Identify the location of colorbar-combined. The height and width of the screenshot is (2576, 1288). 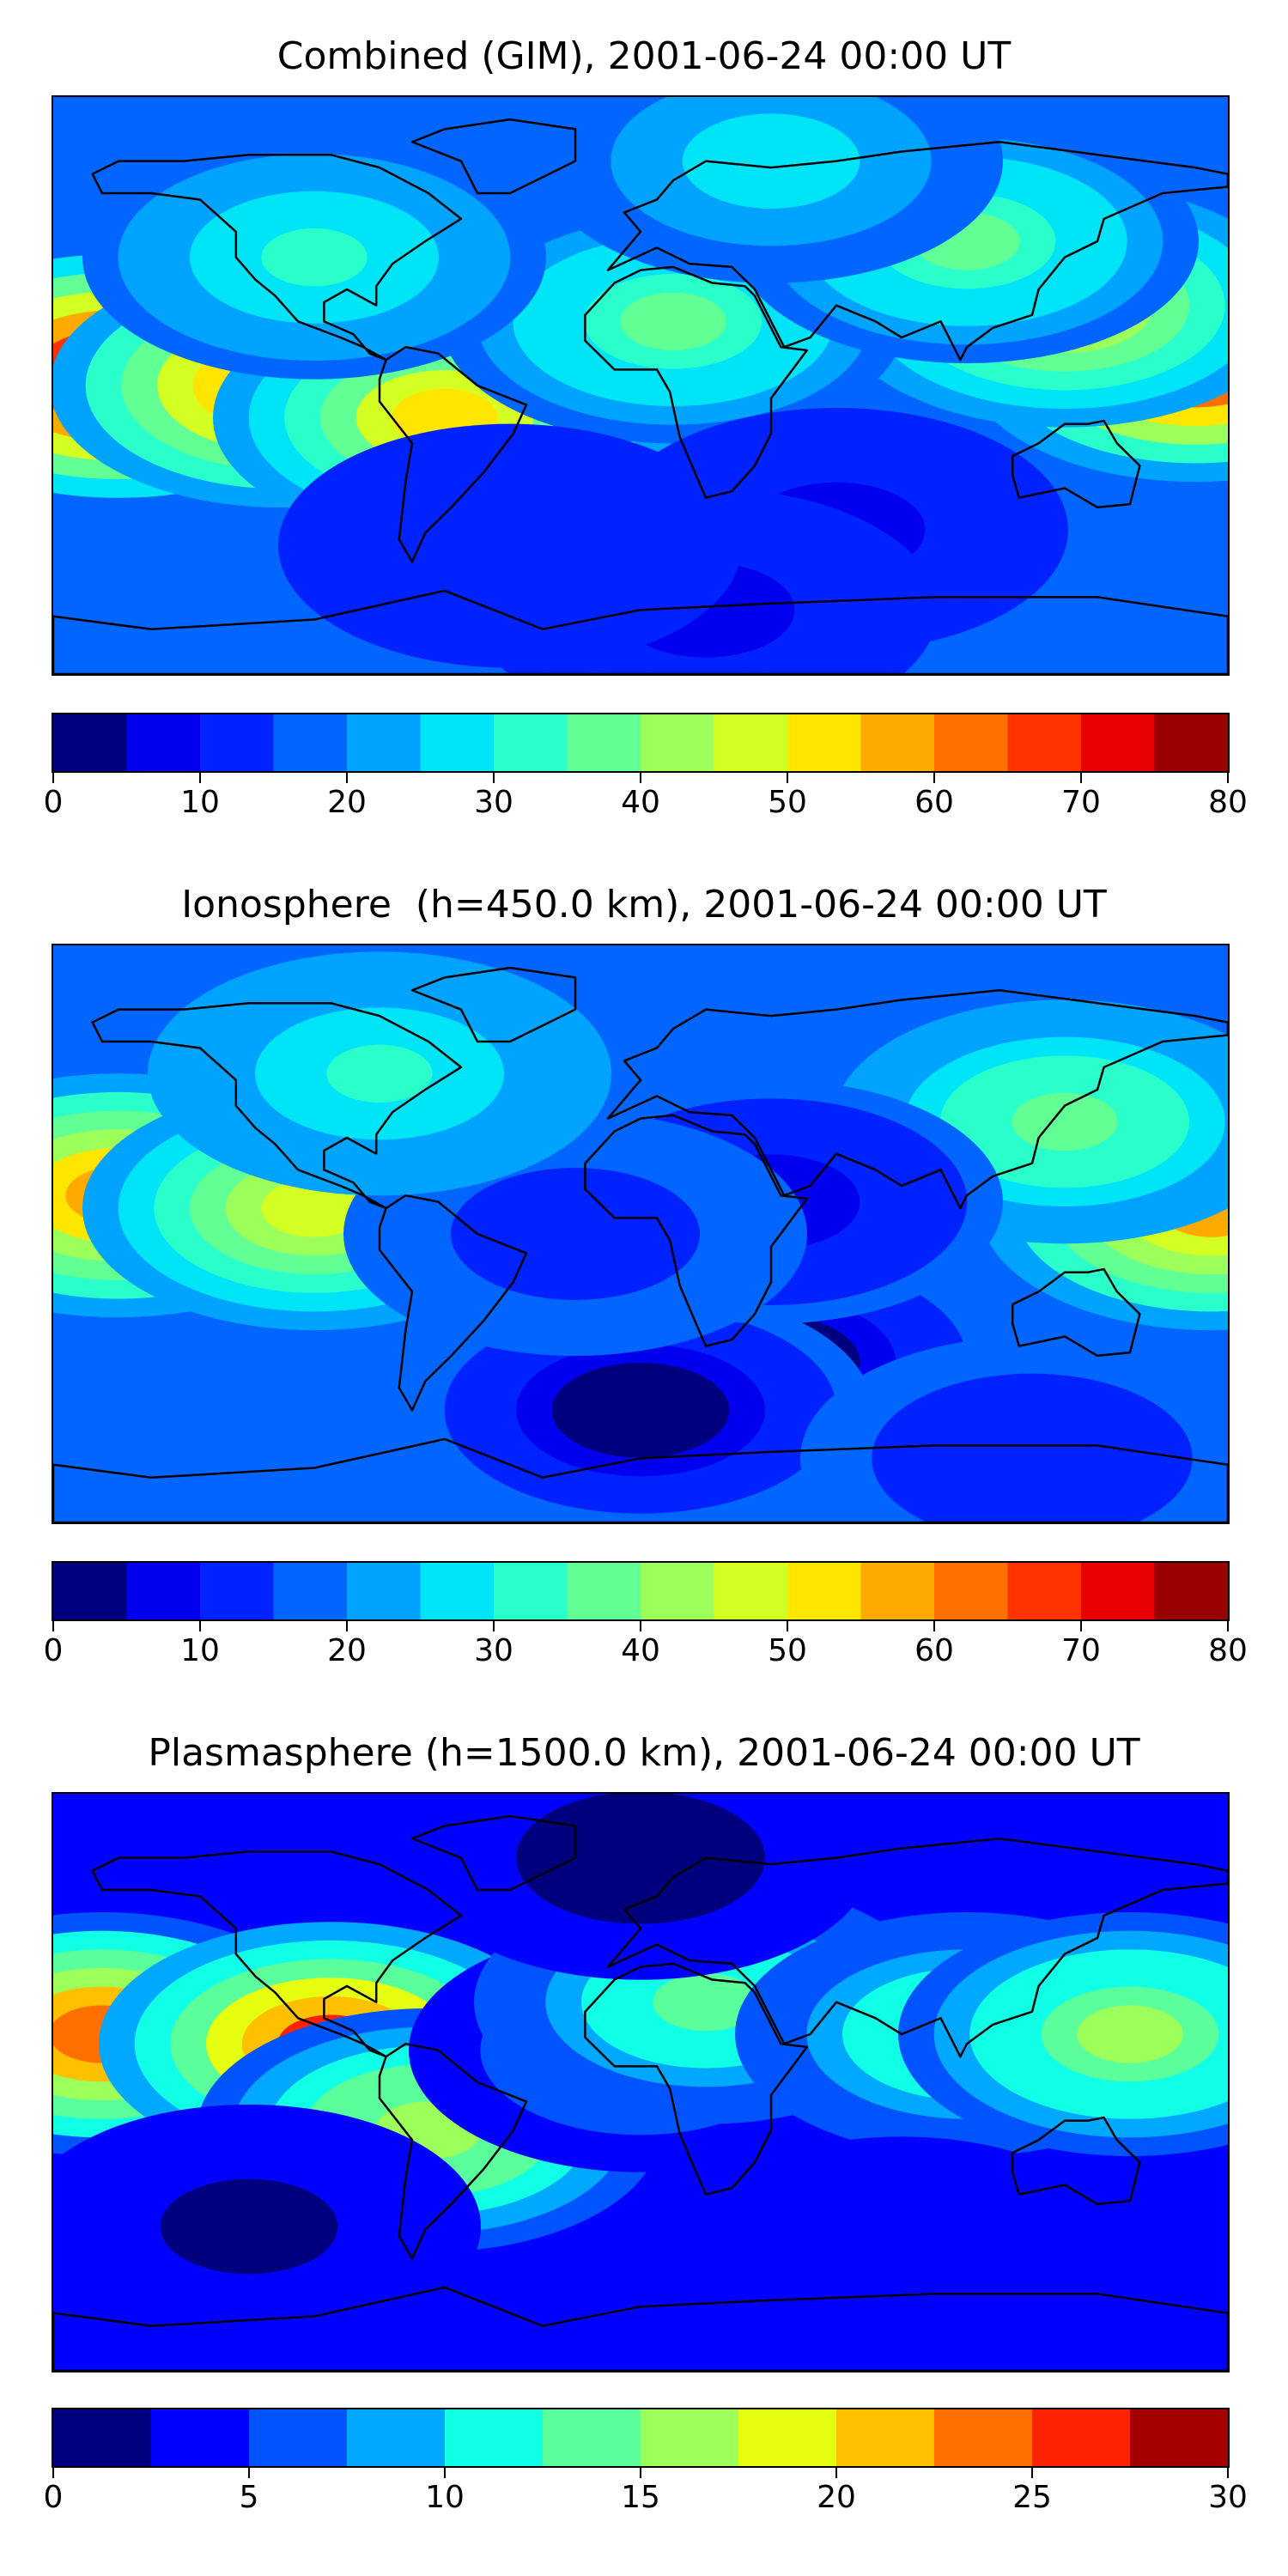
(641, 743).